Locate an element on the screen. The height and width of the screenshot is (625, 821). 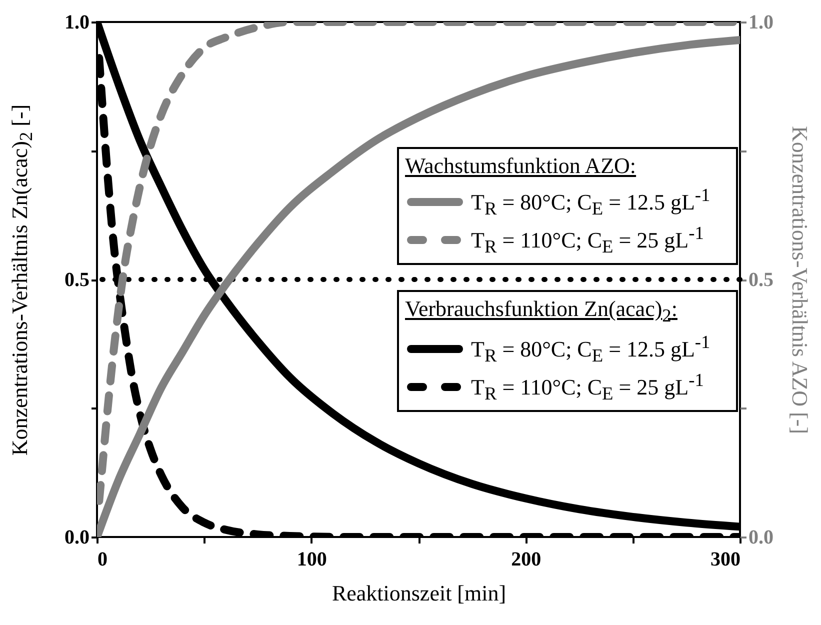
y-tick-label: 0.0 is located at coordinates (77, 537).